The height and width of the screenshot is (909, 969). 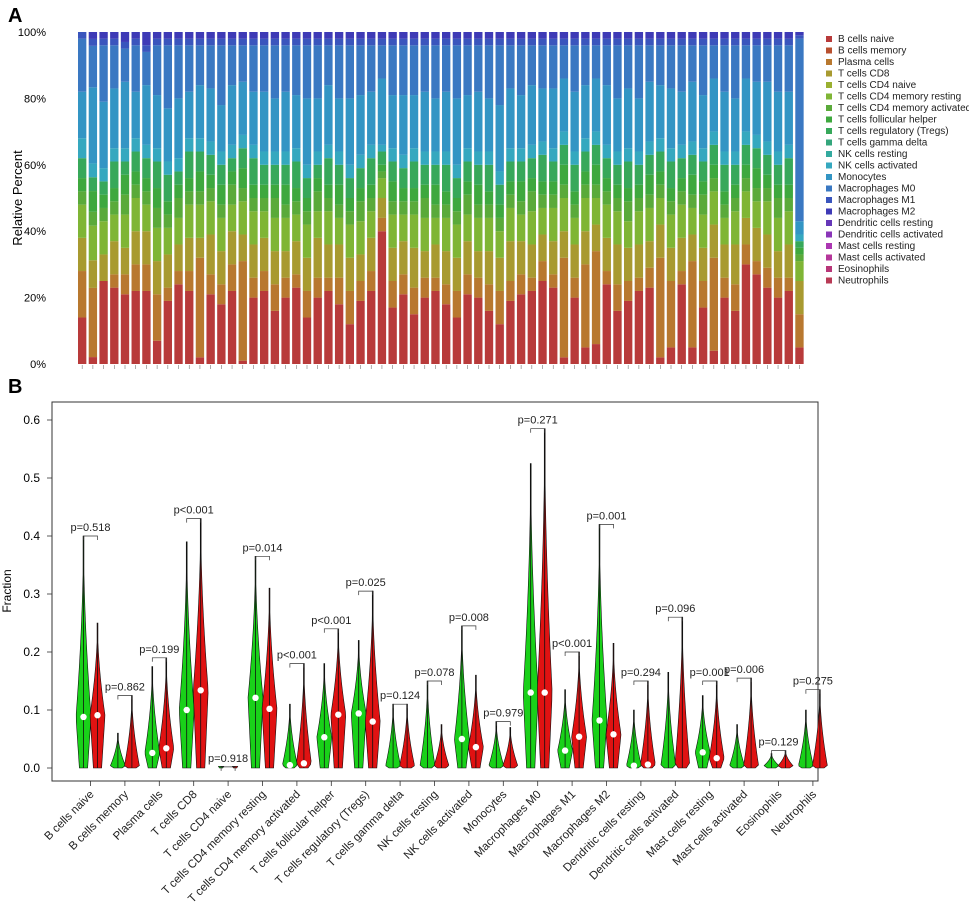 I want to click on legend-label: T cells follicular helper, so click(x=887, y=120).